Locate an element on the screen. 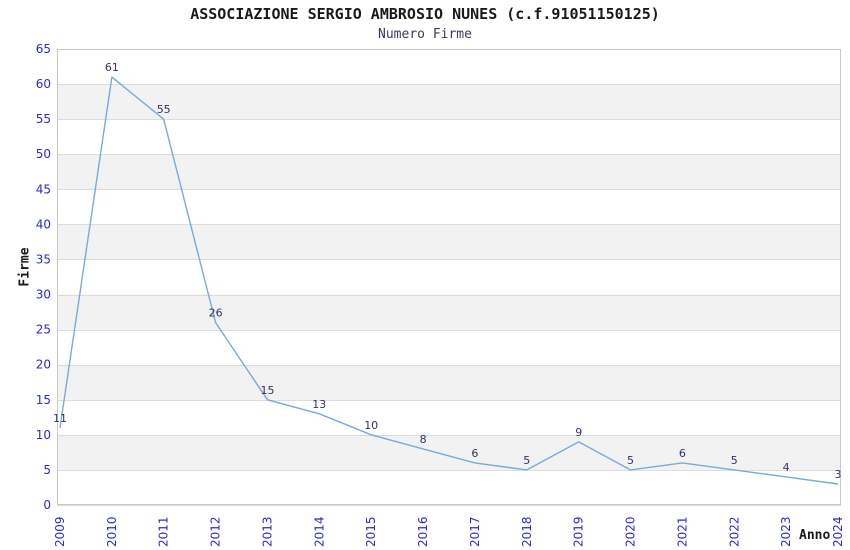 This screenshot has height=550, width=850. x-tick-label: 2010 is located at coordinates (112, 531).